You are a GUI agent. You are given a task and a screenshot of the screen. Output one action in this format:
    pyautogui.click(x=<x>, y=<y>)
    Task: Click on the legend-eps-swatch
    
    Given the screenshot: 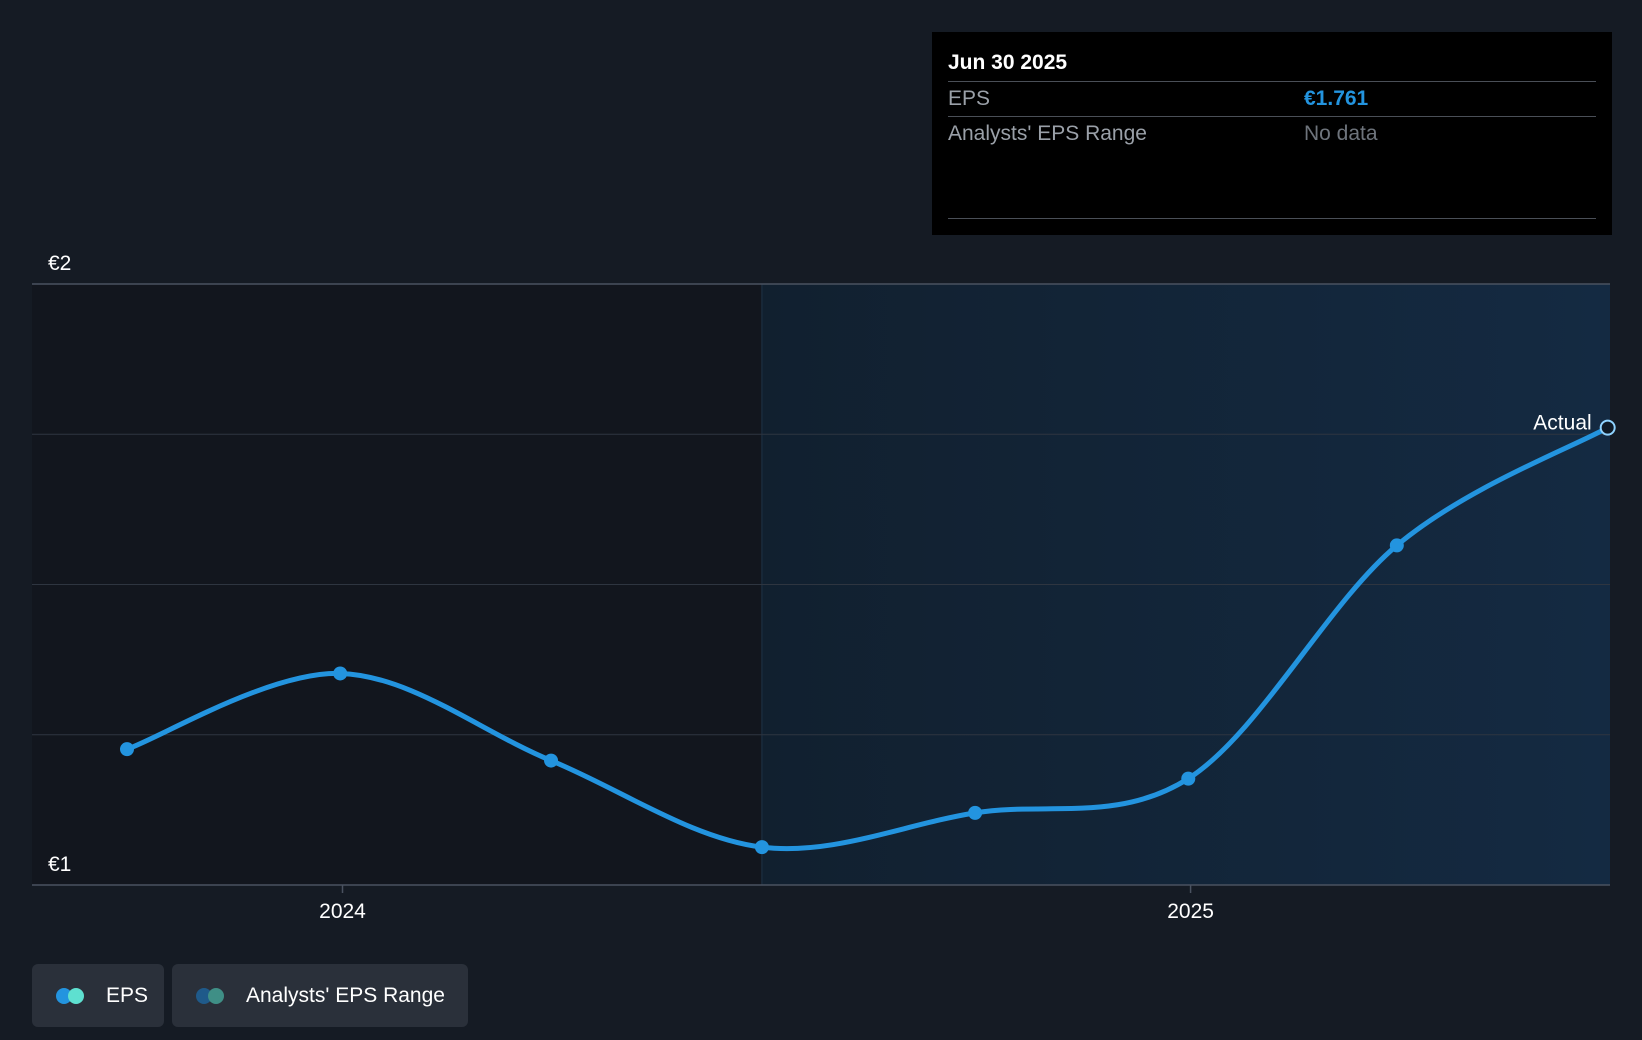 What is the action you would take?
    pyautogui.click(x=72, y=995)
    